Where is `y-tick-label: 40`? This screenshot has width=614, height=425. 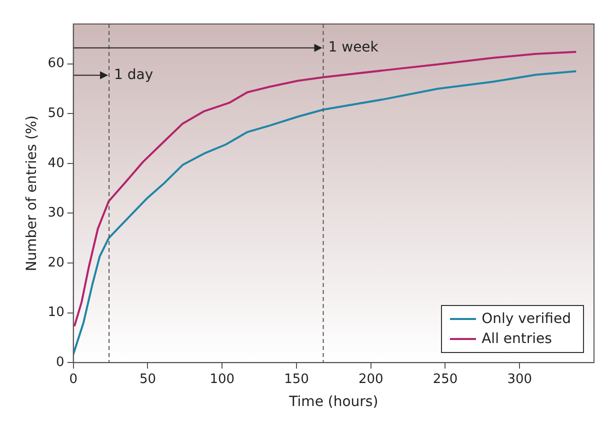 y-tick-label: 40 is located at coordinates (56, 163).